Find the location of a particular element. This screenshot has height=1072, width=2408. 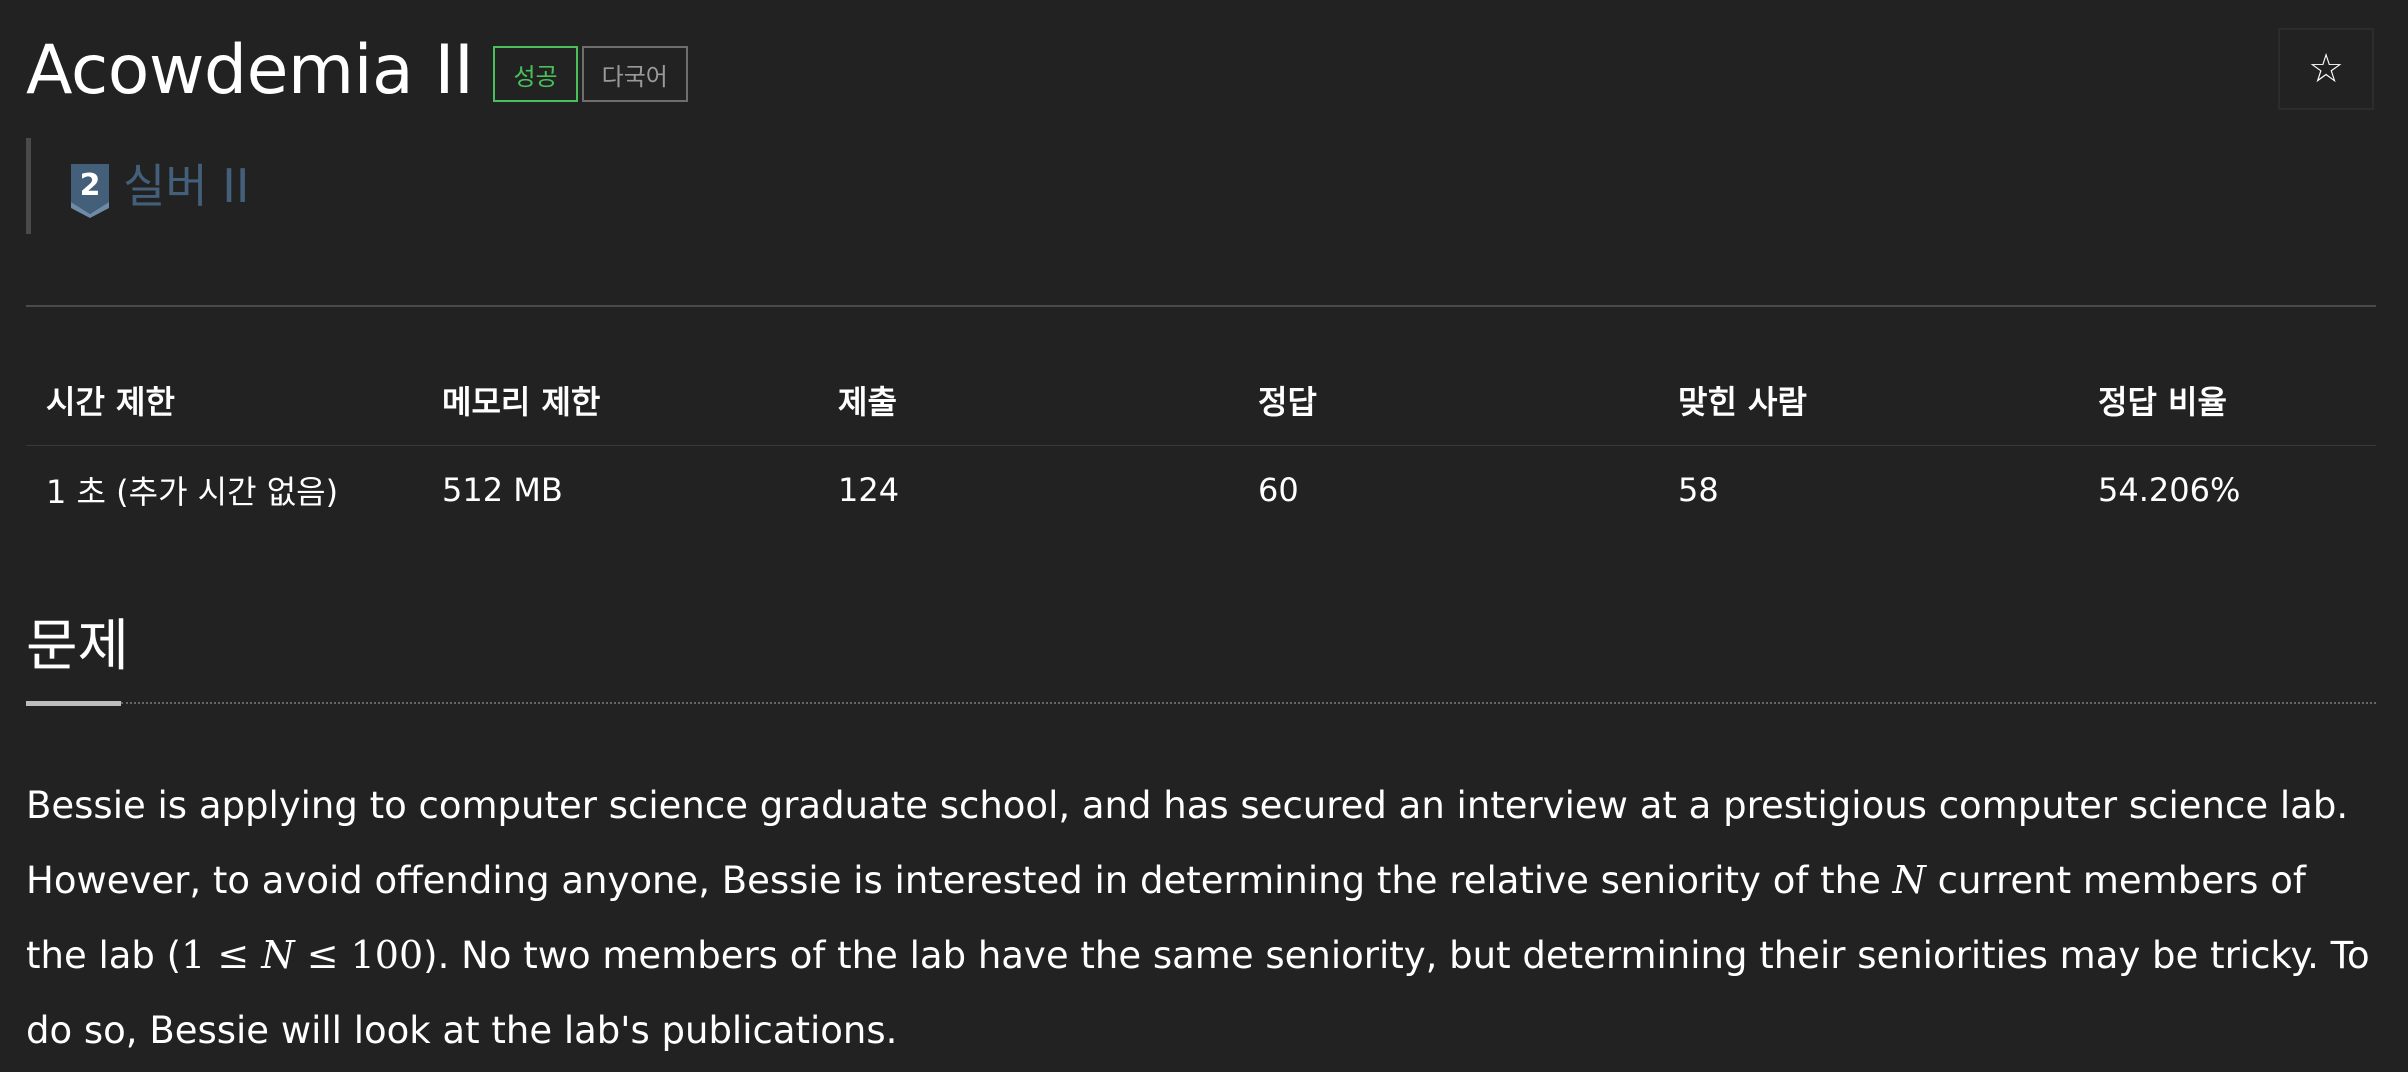

limits-header-row: 시간 제한 메모리 제한 제출 정답 맞힌 사람 정답 비율 is located at coordinates (1201, 400).